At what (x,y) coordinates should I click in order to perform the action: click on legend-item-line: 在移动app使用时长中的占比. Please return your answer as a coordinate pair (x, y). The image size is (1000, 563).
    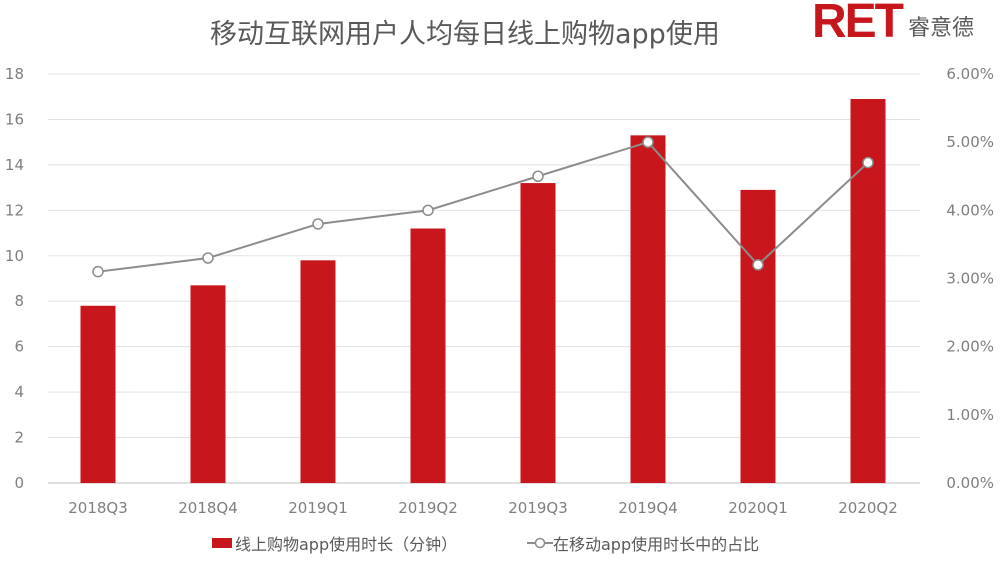
    Looking at the image, I should click on (643, 543).